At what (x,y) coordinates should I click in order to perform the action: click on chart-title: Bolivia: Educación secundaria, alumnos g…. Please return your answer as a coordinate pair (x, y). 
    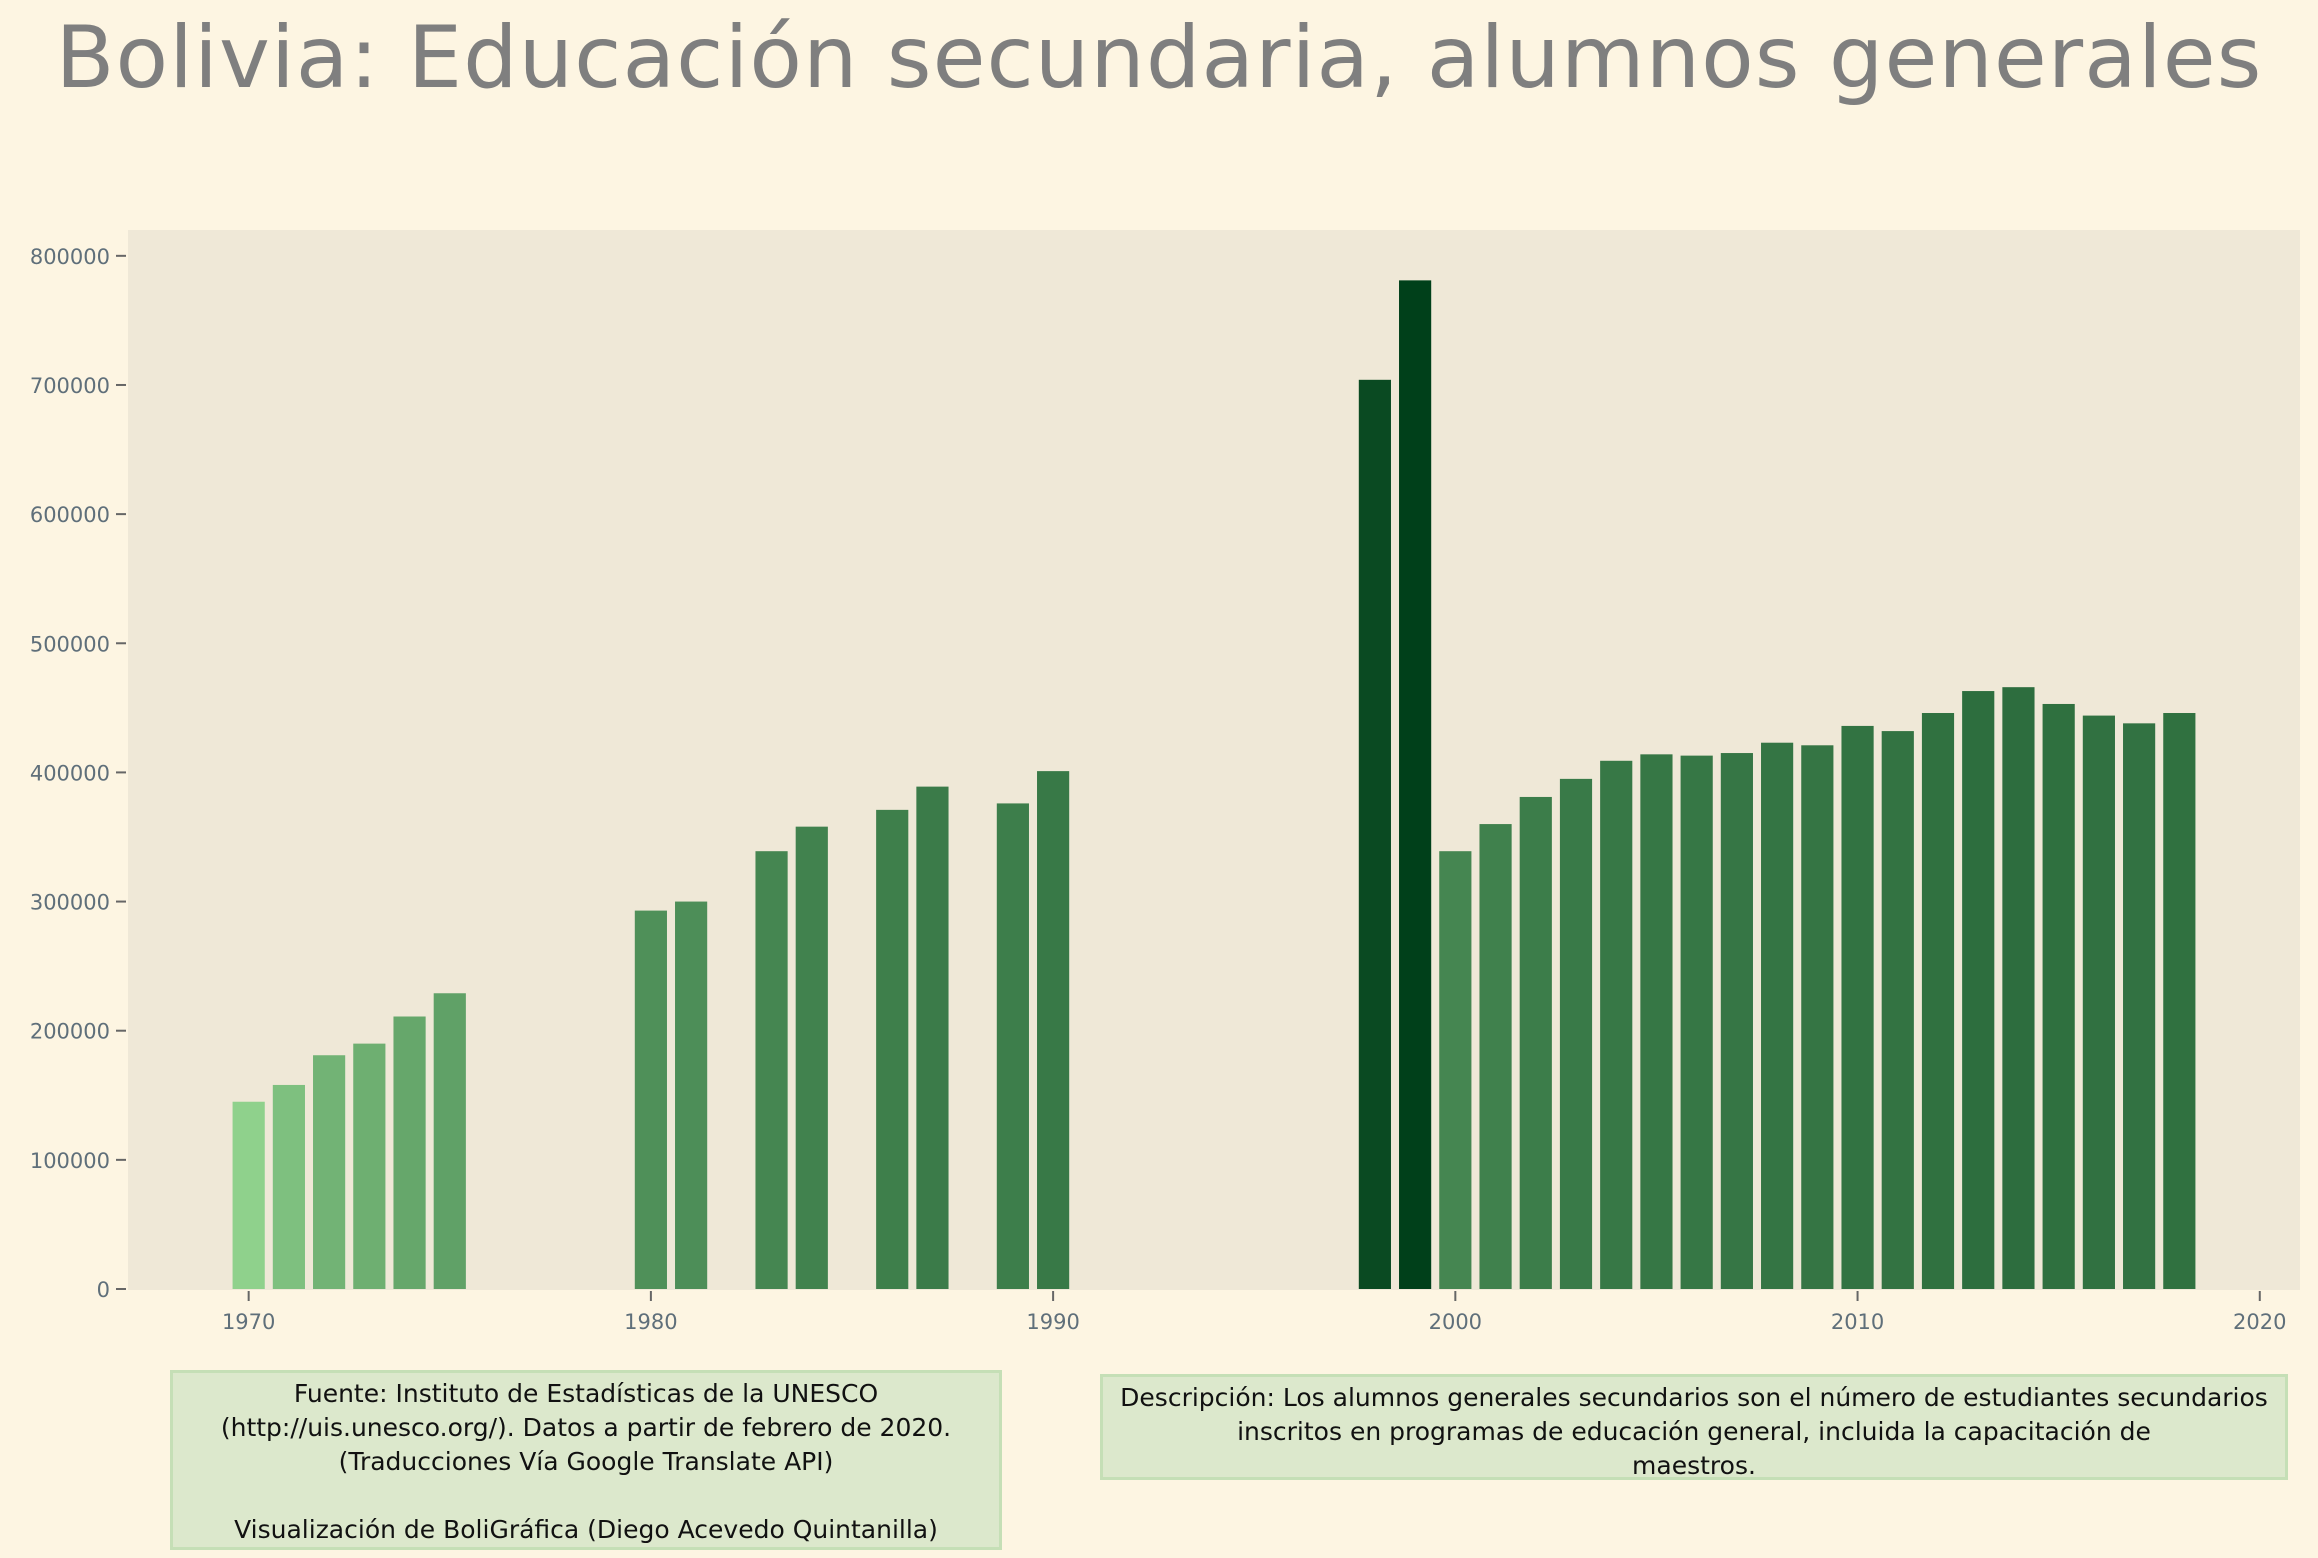
    Looking at the image, I should click on (1159, 58).